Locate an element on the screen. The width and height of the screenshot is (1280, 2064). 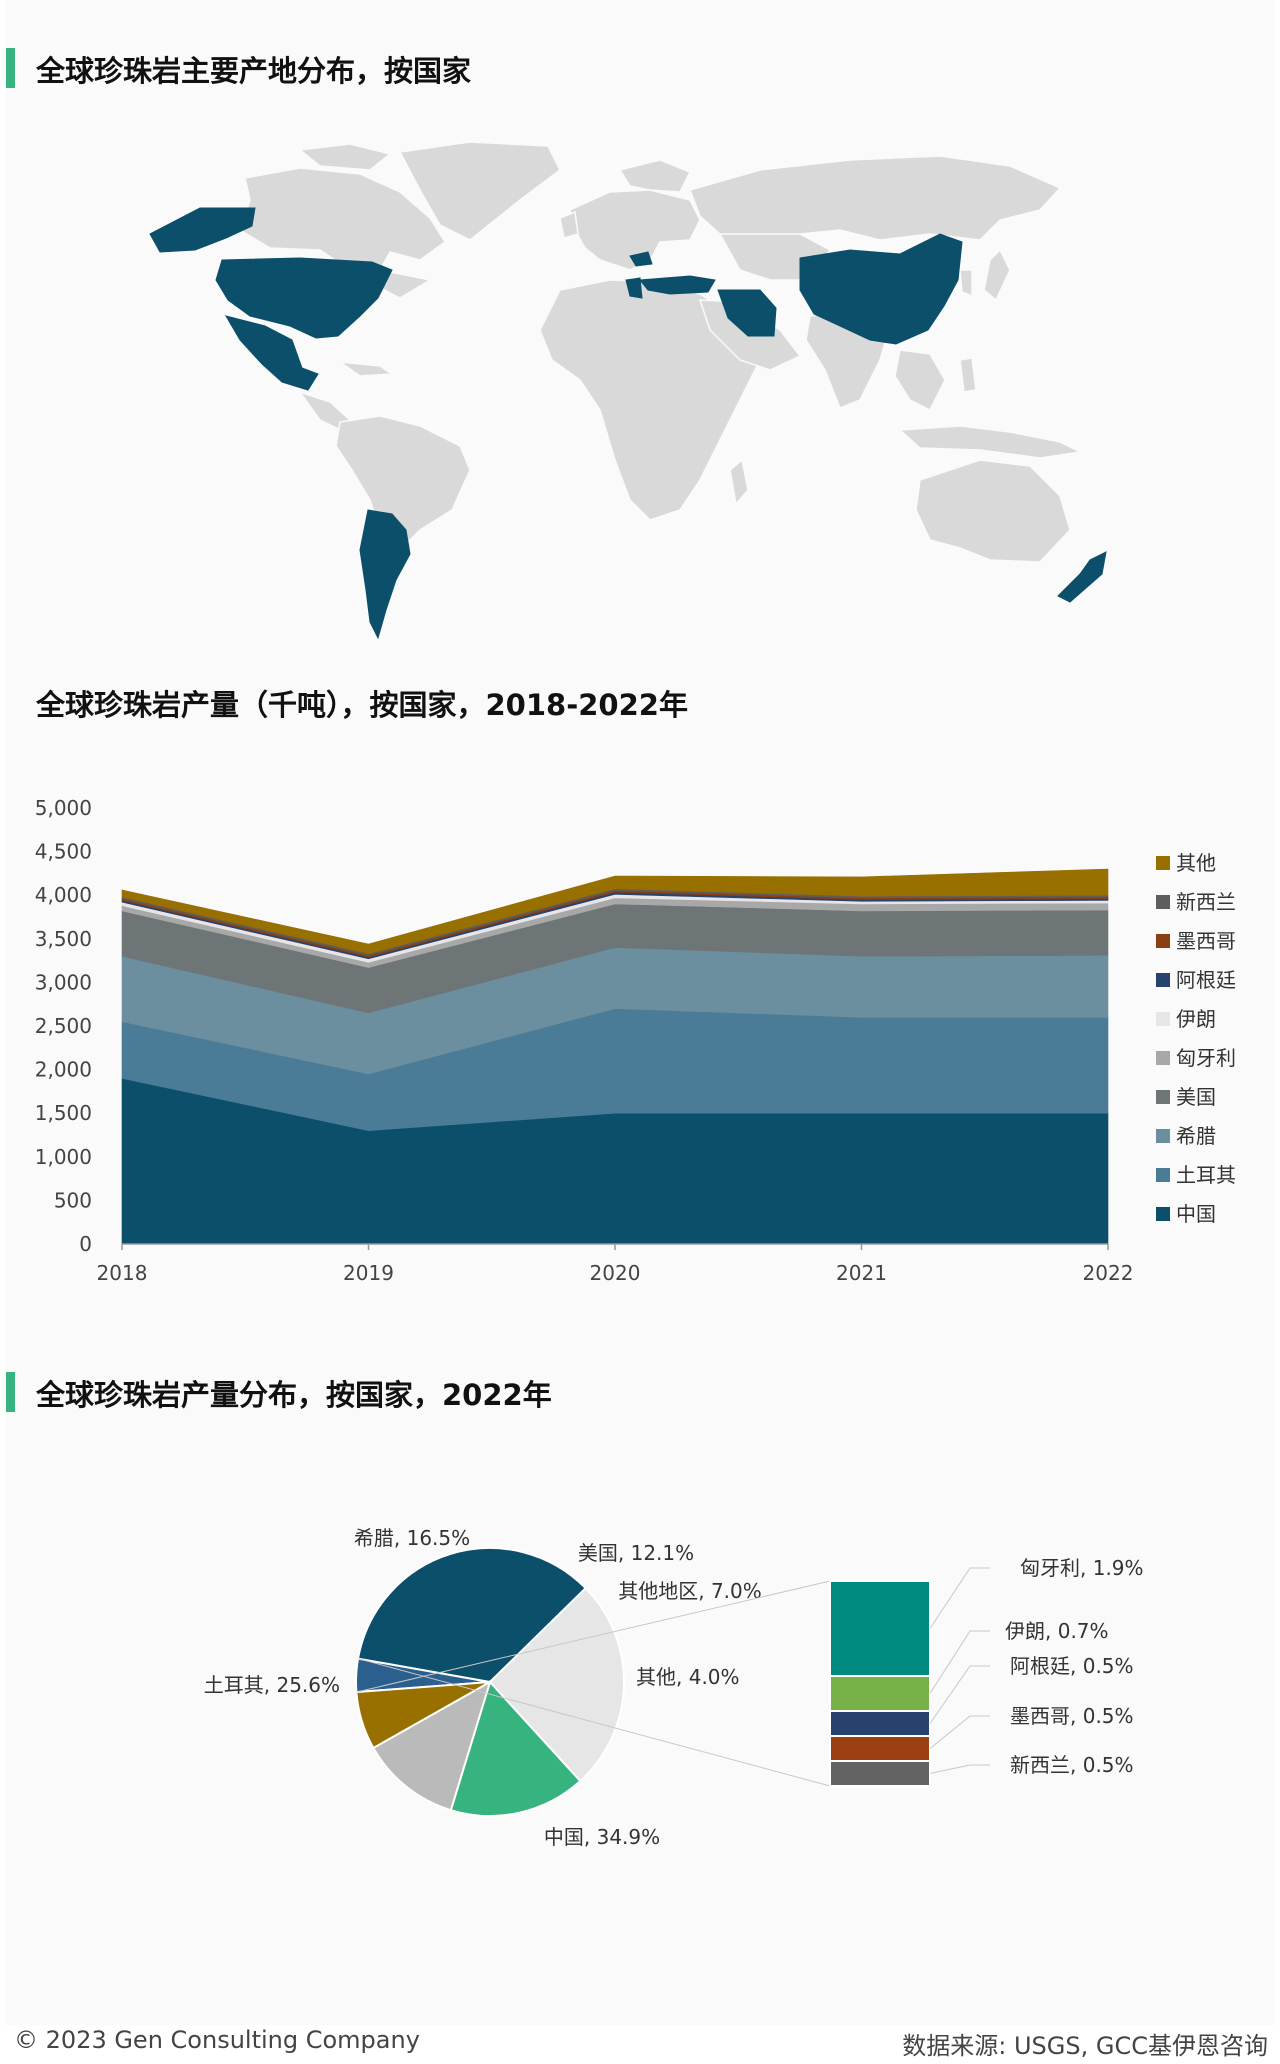
mexico-shape is located at coordinates (271, 353).